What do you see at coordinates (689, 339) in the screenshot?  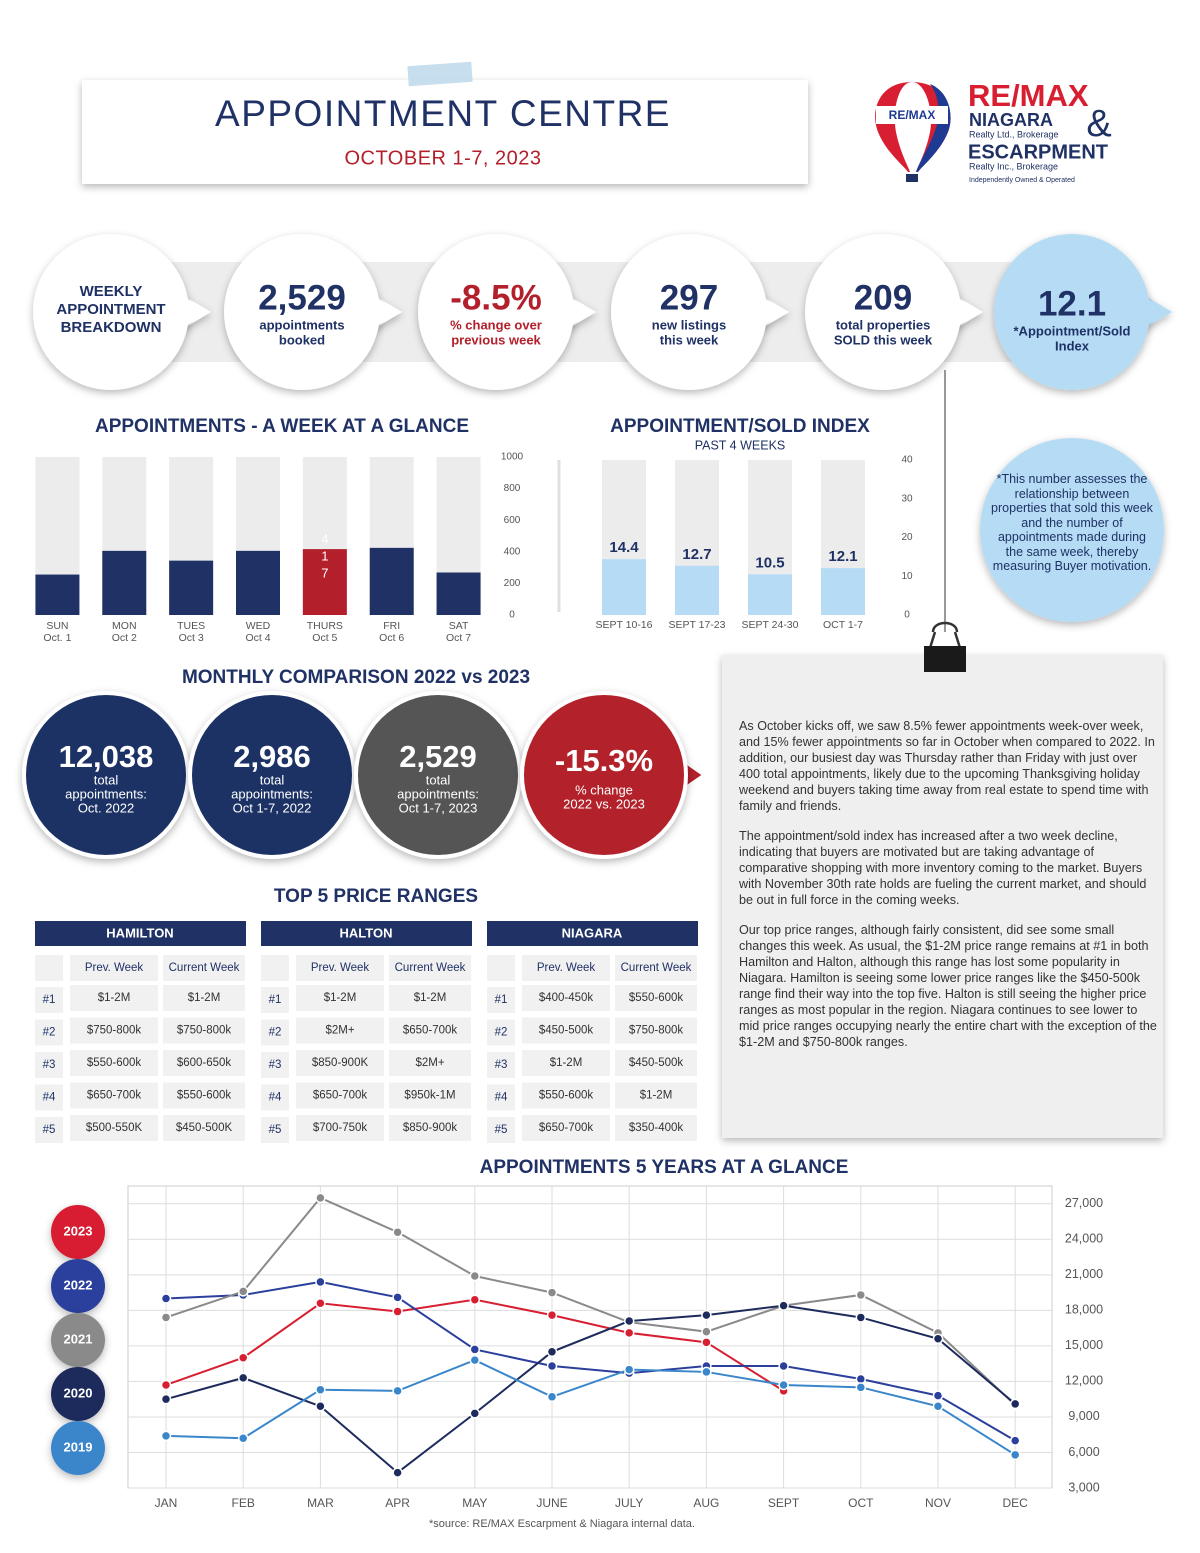 I see `stat-label: this week` at bounding box center [689, 339].